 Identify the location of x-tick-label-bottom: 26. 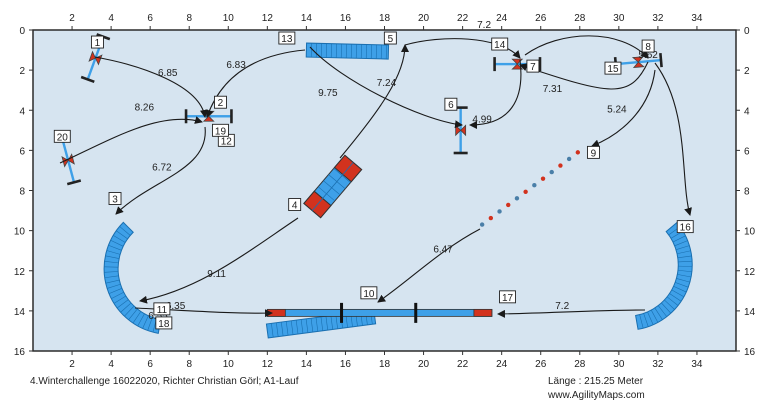
(541, 364).